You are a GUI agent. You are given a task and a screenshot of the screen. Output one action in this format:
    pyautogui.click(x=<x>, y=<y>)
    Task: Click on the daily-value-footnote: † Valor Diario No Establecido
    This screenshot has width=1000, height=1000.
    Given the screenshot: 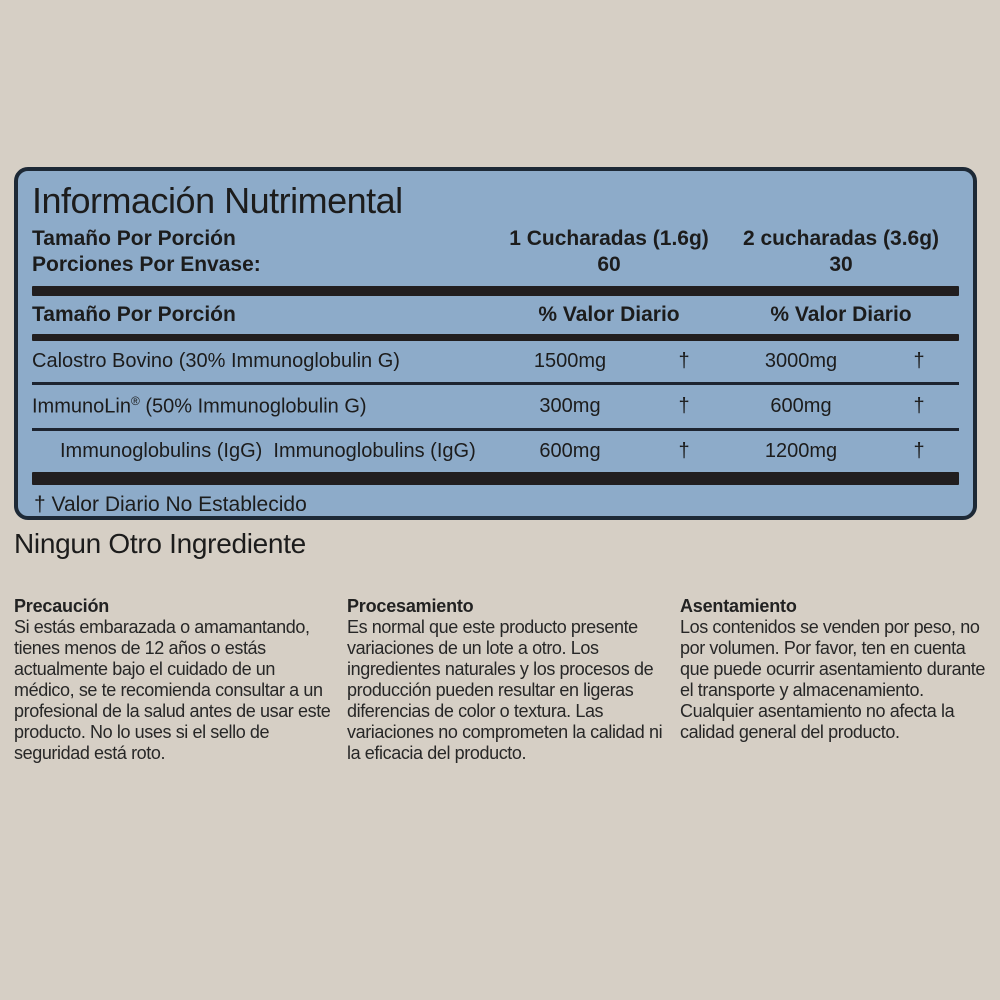 What is the action you would take?
    pyautogui.click(x=170, y=504)
    